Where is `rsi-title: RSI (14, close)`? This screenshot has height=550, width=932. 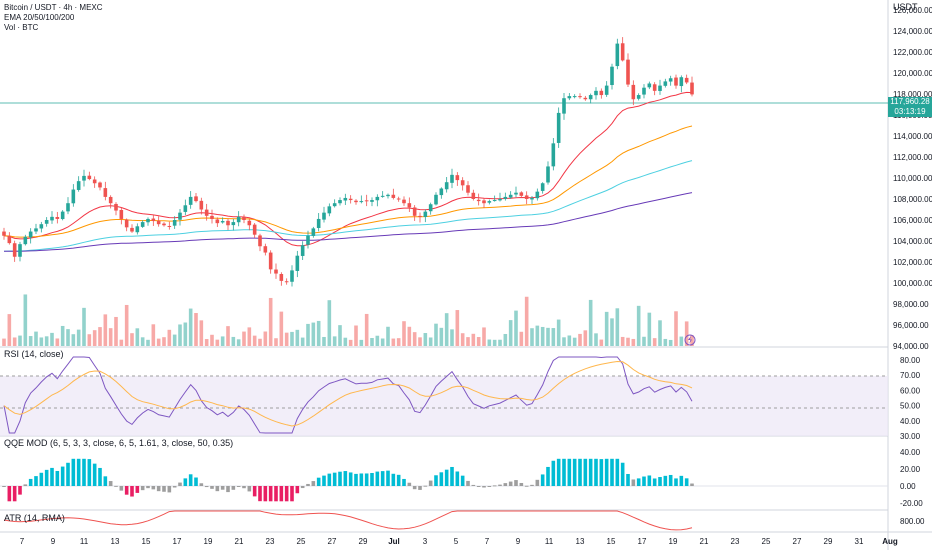 rsi-title: RSI (14, close) is located at coordinates (34, 354).